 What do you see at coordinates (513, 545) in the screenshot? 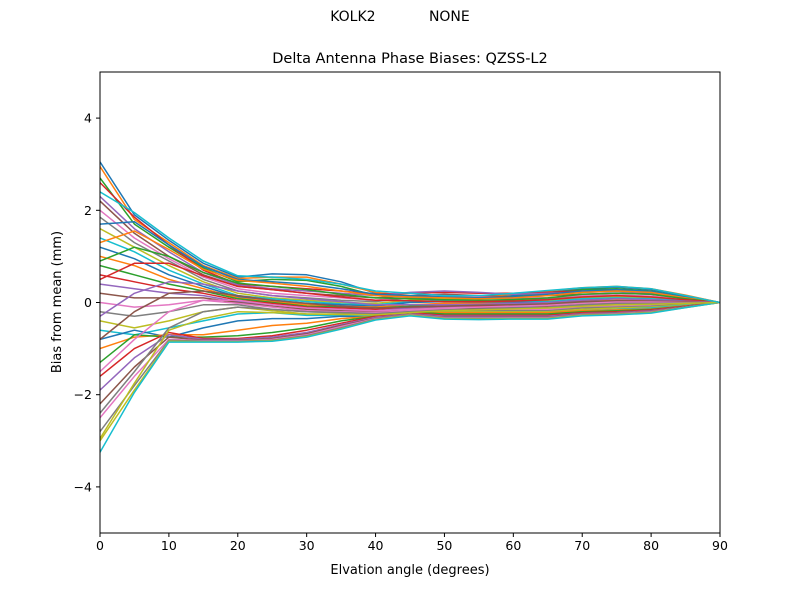
I see `x-tick-label: 60` at bounding box center [513, 545].